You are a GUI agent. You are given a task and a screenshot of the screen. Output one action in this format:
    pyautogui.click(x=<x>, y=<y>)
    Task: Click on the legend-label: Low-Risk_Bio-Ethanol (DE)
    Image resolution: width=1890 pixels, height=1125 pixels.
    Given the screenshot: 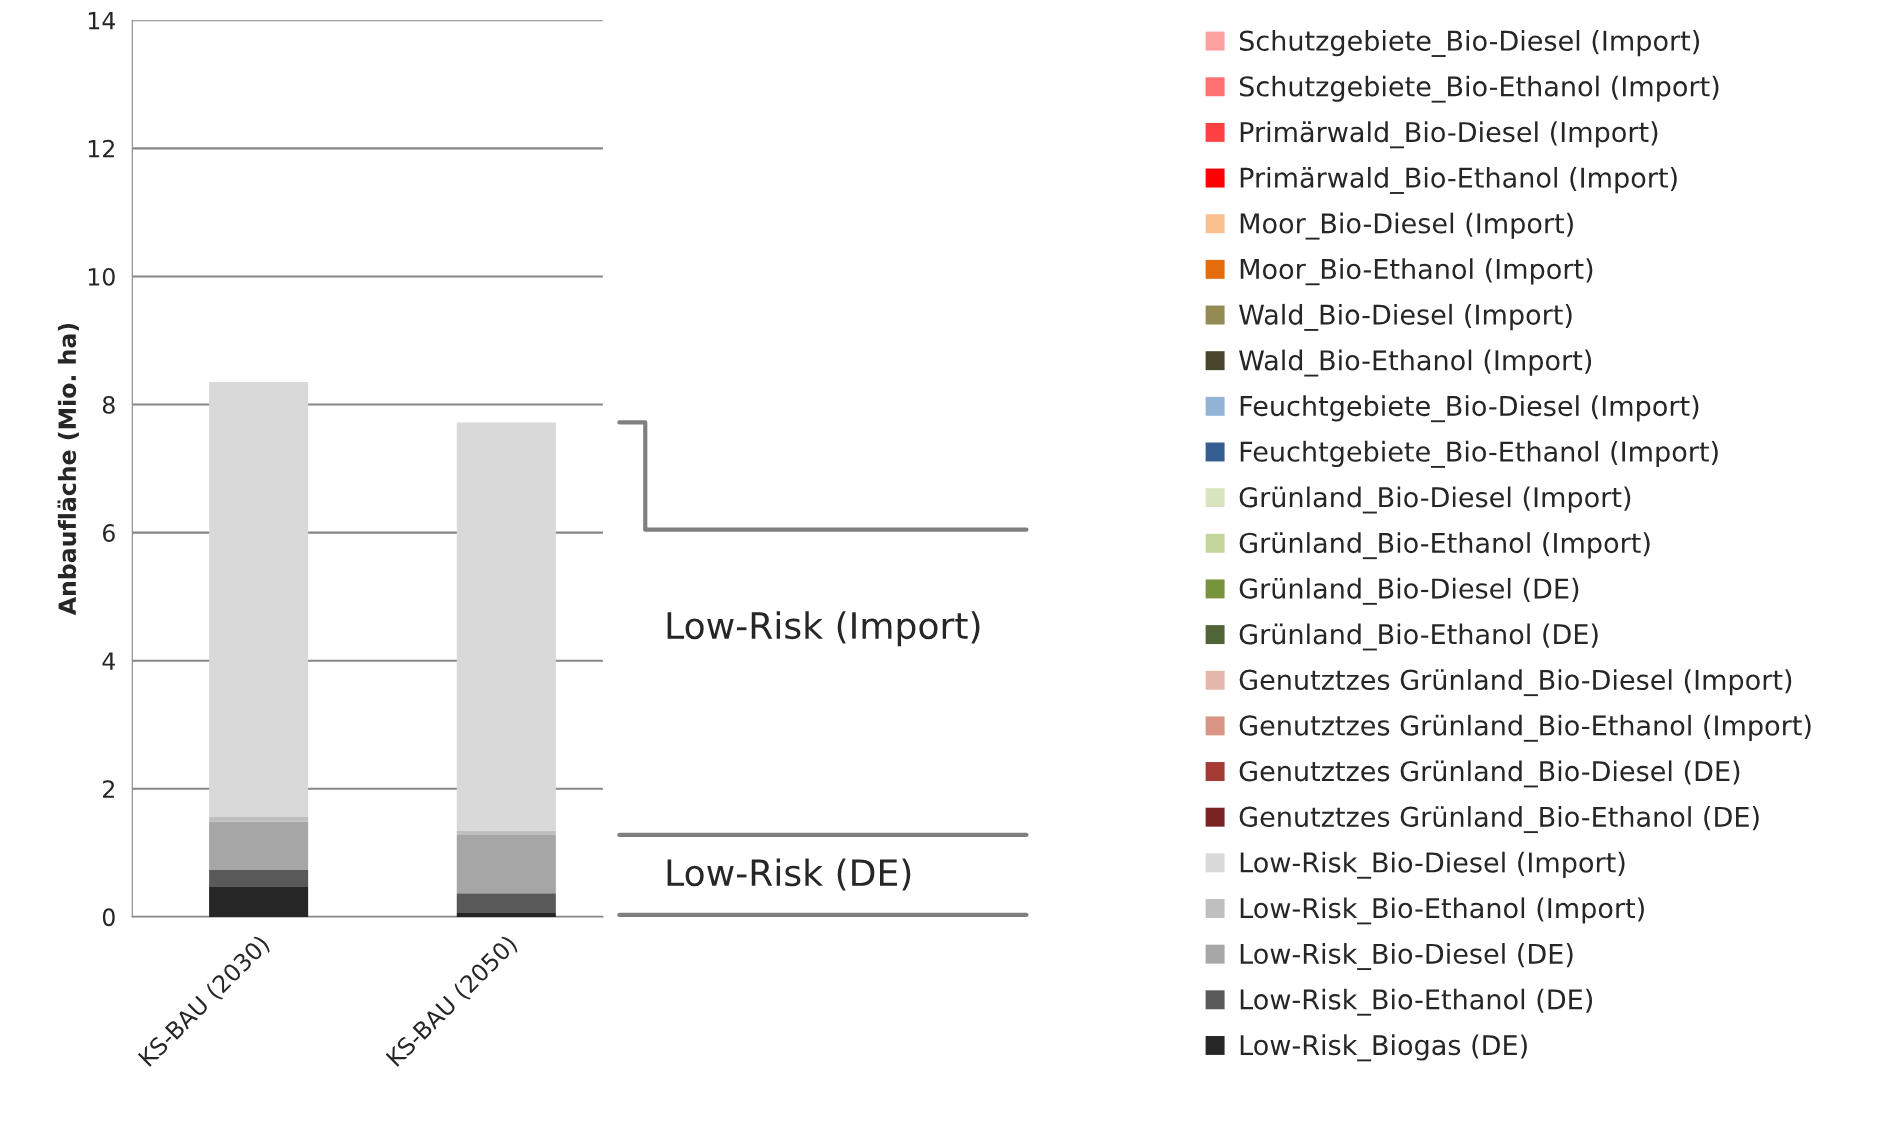 What is the action you would take?
    pyautogui.click(x=1416, y=1002)
    